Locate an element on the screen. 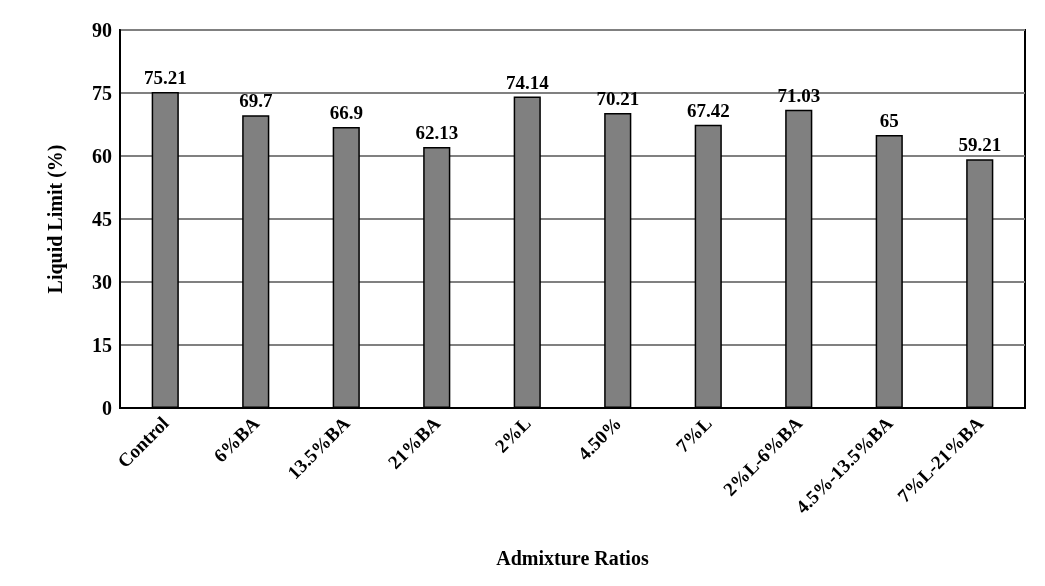 Image resolution: width=1045 pixels, height=586 pixels. x-axis-title: Admixture Ratios is located at coordinates (572, 558).